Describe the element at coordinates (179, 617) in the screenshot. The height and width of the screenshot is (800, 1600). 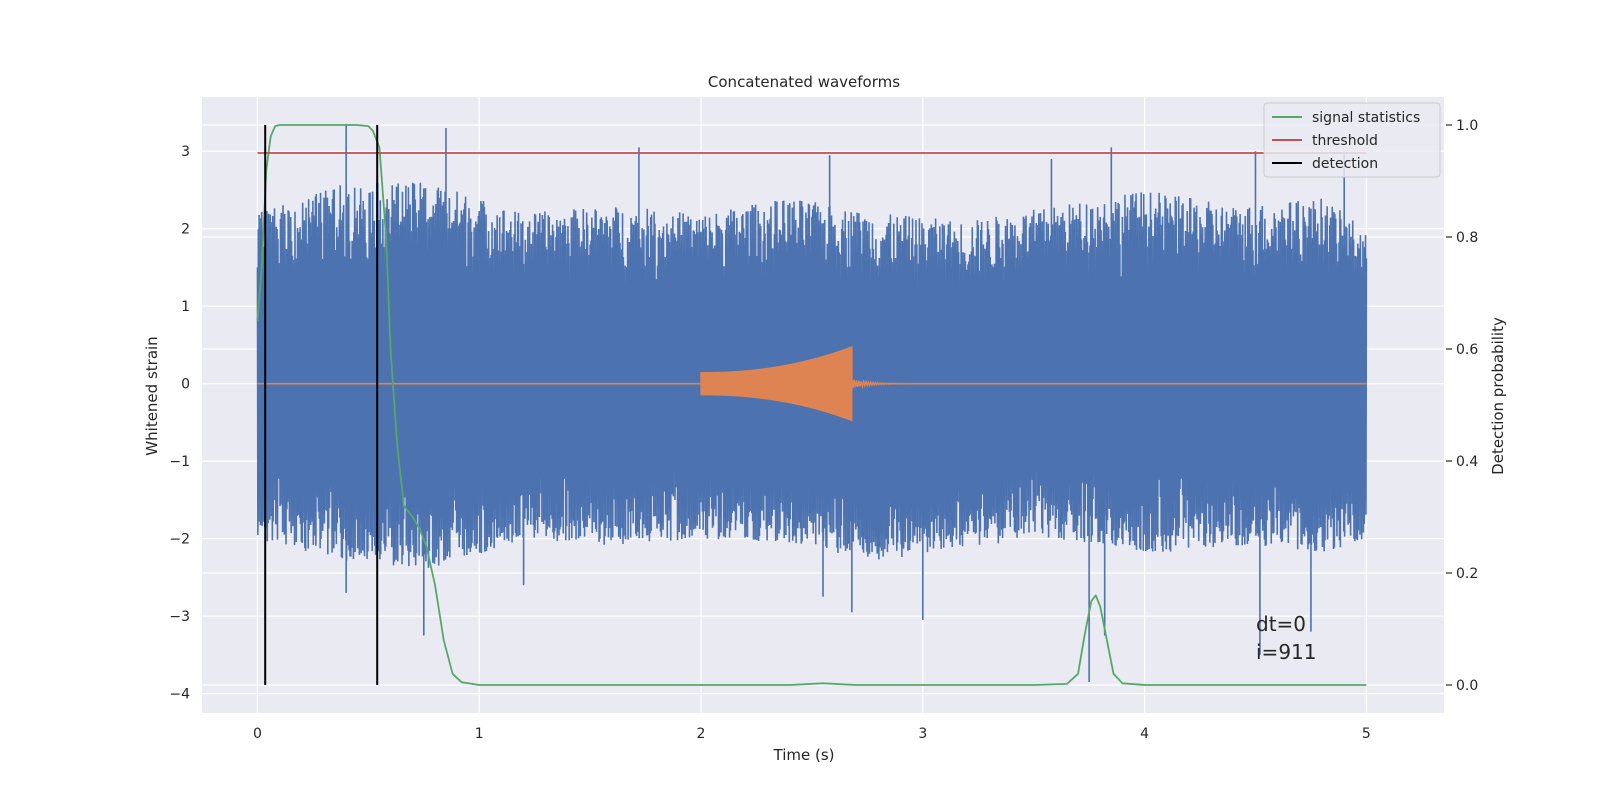
I see `y-tick-label: −3` at that location.